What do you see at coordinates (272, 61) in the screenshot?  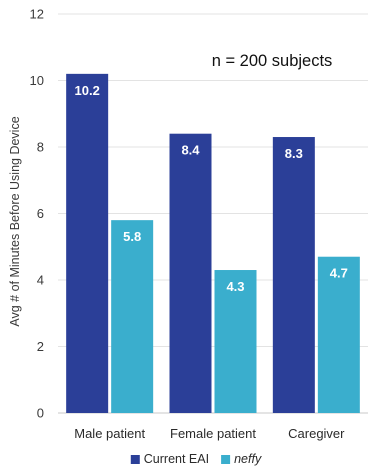 I see `sample-size-annotation: n = 200 subjects` at bounding box center [272, 61].